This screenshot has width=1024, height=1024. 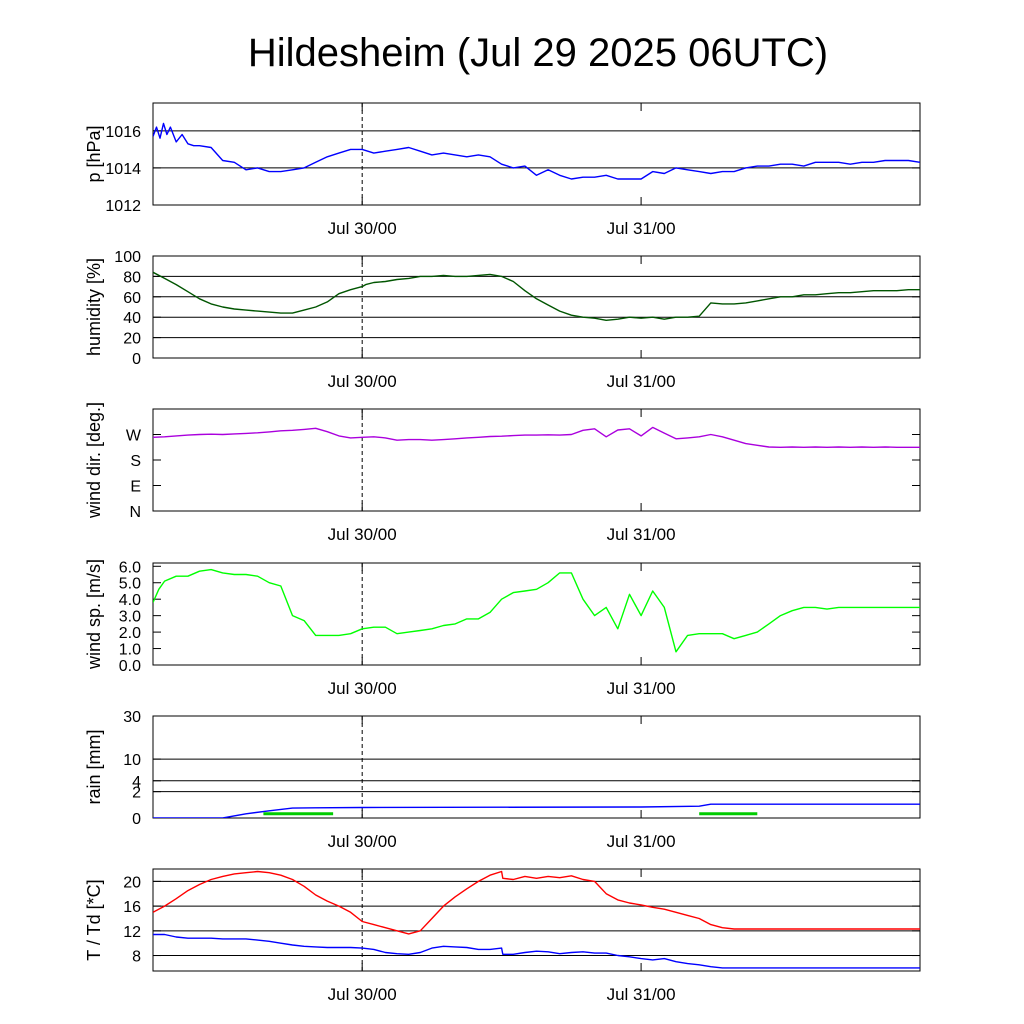 What do you see at coordinates (538, 53) in the screenshot?
I see `chart-title: Hildesheim (Jul 29 2025 06UTC)` at bounding box center [538, 53].